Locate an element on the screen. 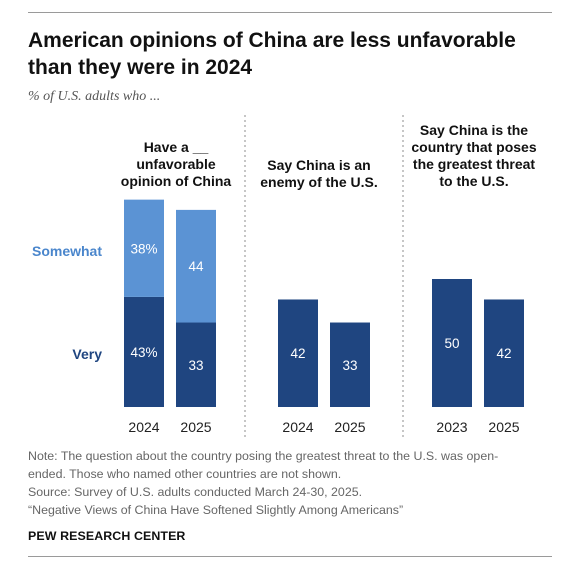  panel-title-line: Say China is an is located at coordinates (318, 165).